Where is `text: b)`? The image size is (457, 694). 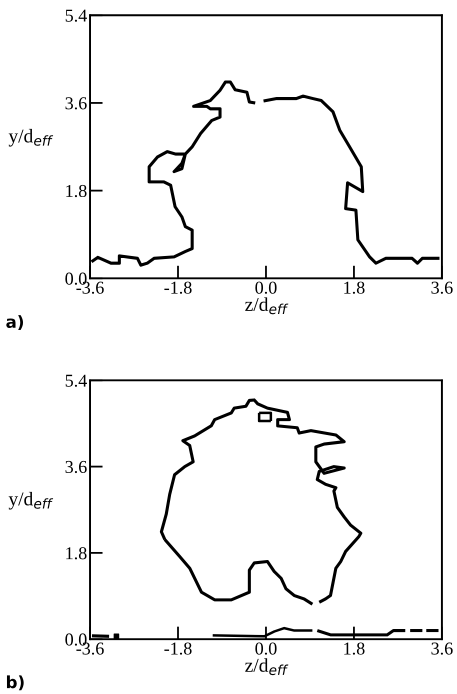 text: b) is located at coordinates (15, 682).